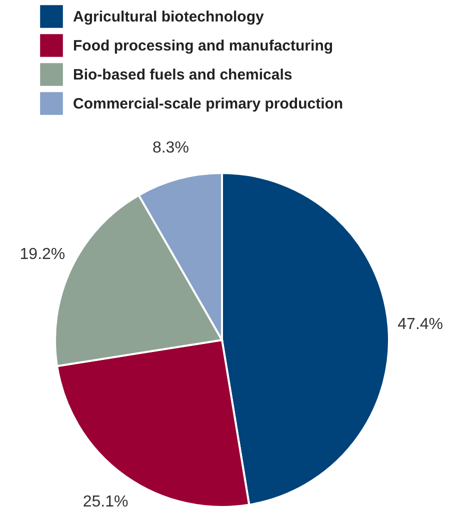 Image resolution: width=458 pixels, height=525 pixels. Describe the element at coordinates (170, 148) in the screenshot. I see `data-label: 8.3%` at that location.